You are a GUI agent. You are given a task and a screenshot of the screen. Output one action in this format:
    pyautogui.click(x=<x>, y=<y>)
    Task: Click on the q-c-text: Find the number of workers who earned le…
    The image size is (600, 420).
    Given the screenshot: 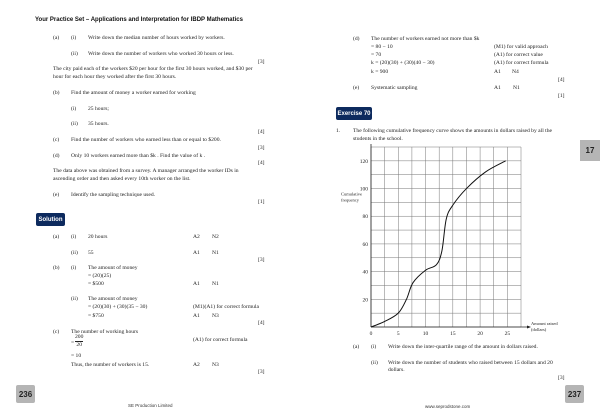 What is the action you would take?
    pyautogui.click(x=146, y=140)
    